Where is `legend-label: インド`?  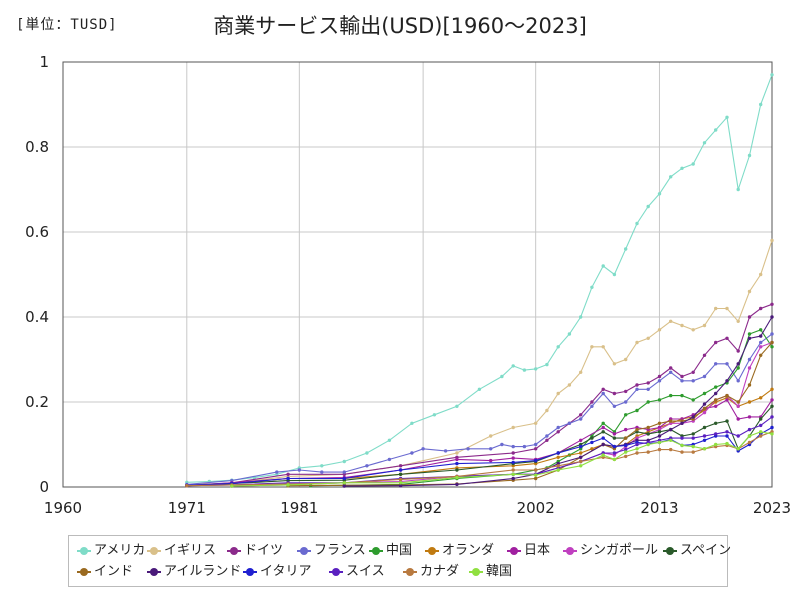 legend-label: インド is located at coordinates (114, 571).